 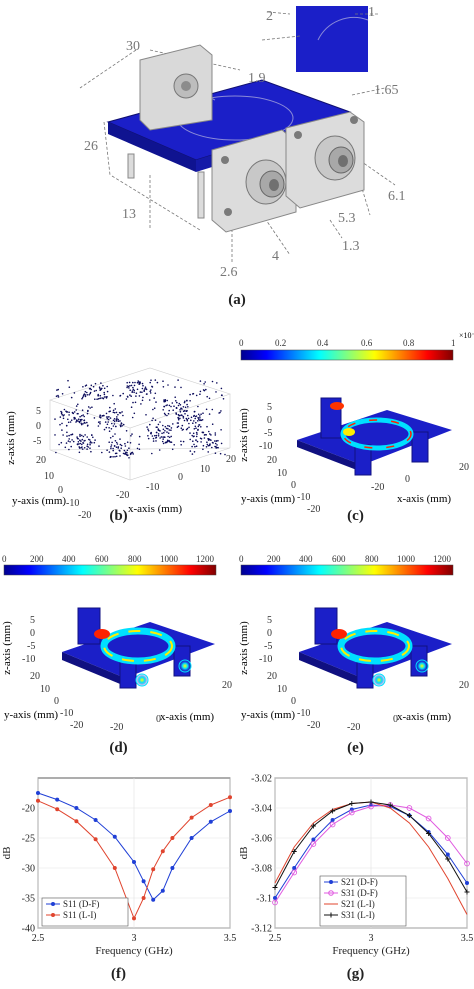 I want to click on colorbar-tick: 0.2, so click(x=280, y=343).